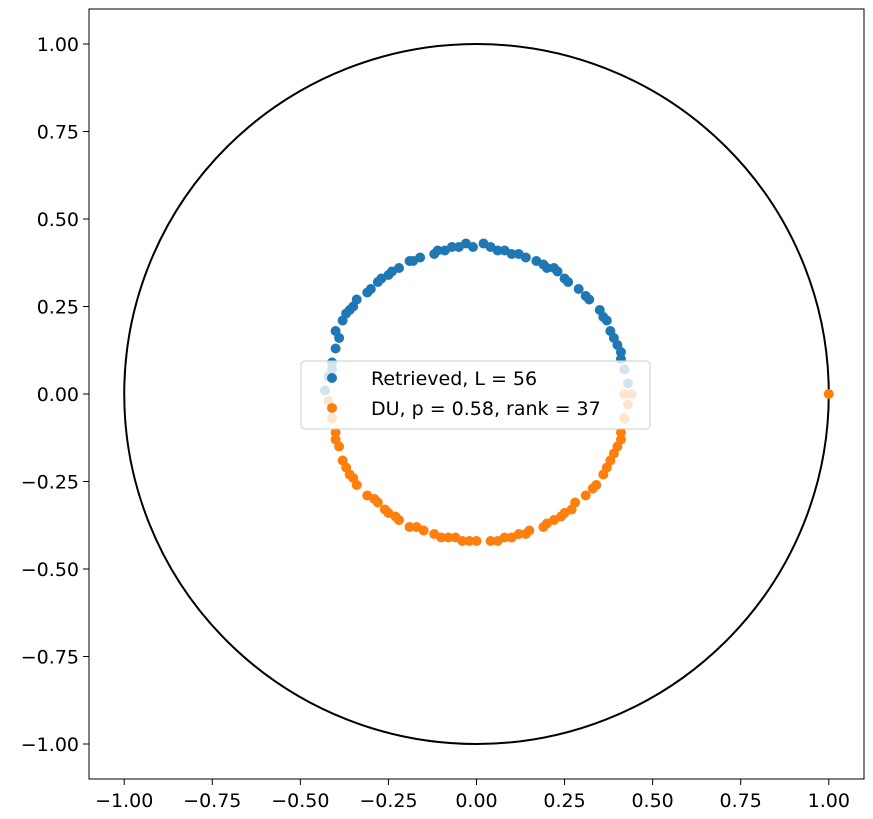 Image resolution: width=873 pixels, height=819 pixels. Describe the element at coordinates (332, 378) in the screenshot. I see `legend-marker-retrieved` at that location.